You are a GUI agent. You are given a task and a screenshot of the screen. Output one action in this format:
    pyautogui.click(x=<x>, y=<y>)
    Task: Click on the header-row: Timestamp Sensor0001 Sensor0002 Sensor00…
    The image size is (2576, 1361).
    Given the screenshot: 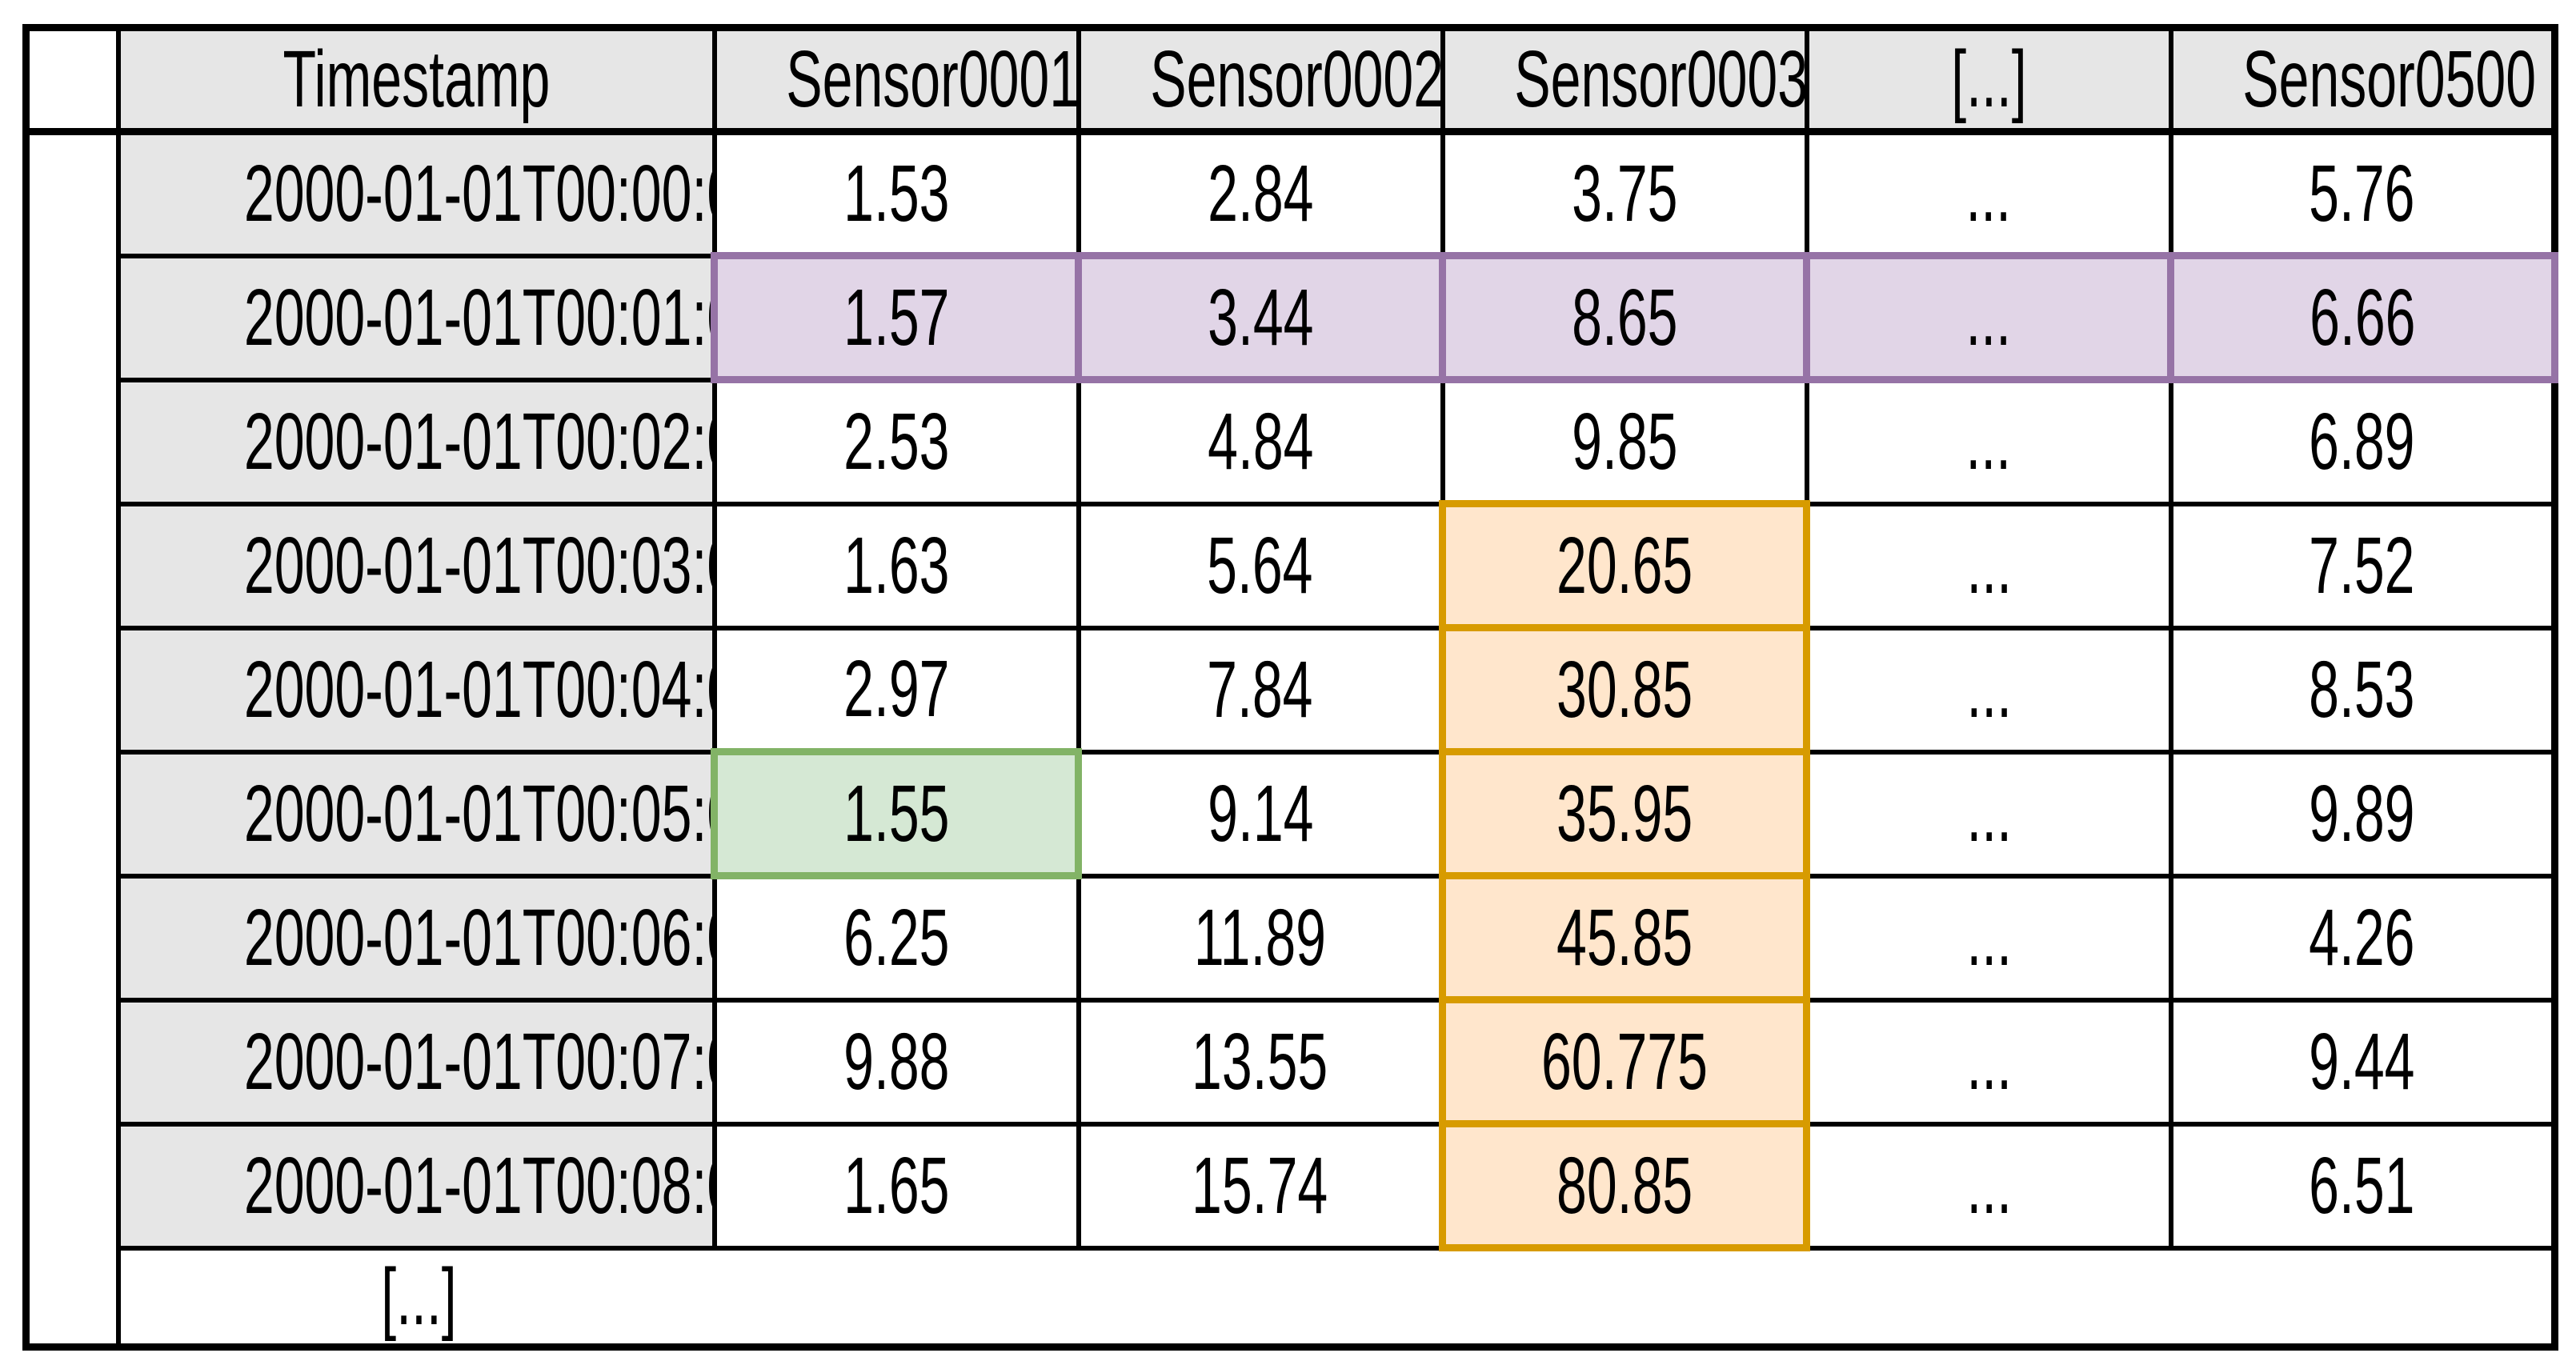 What is the action you would take?
    pyautogui.click(x=1290, y=80)
    